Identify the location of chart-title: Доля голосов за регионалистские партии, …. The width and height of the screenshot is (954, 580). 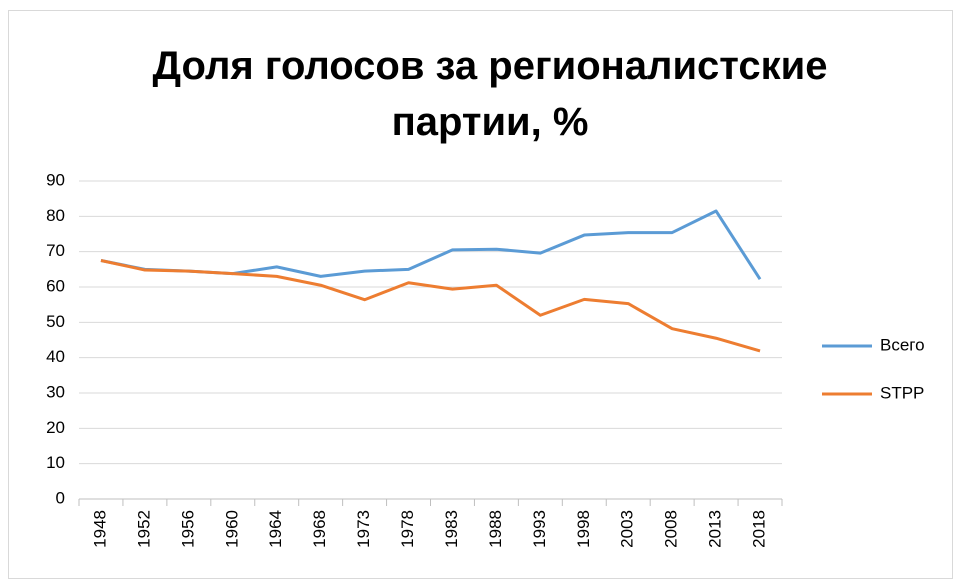
(490, 94).